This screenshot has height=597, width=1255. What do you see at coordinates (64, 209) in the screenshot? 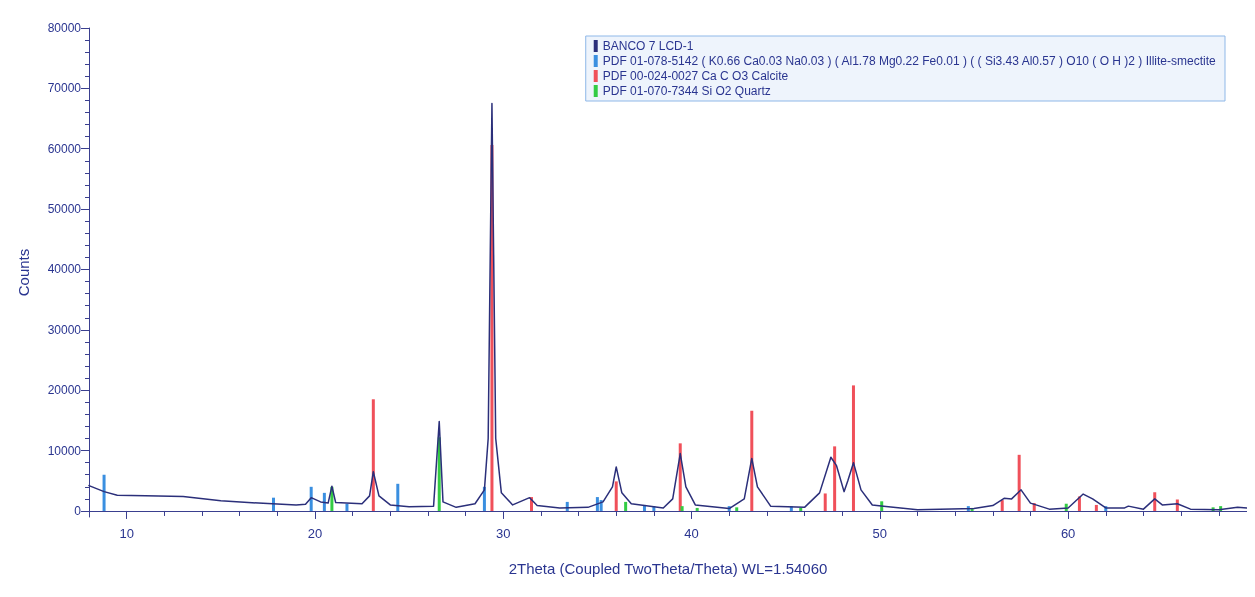
I see `y-tick-label: 50000` at bounding box center [64, 209].